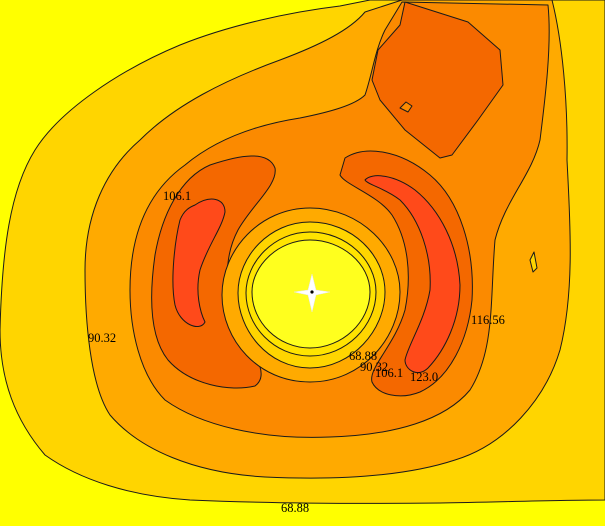 This screenshot has height=526, width=605. What do you see at coordinates (424, 377) in the screenshot?
I see `label-inner-4: 123.0` at bounding box center [424, 377].